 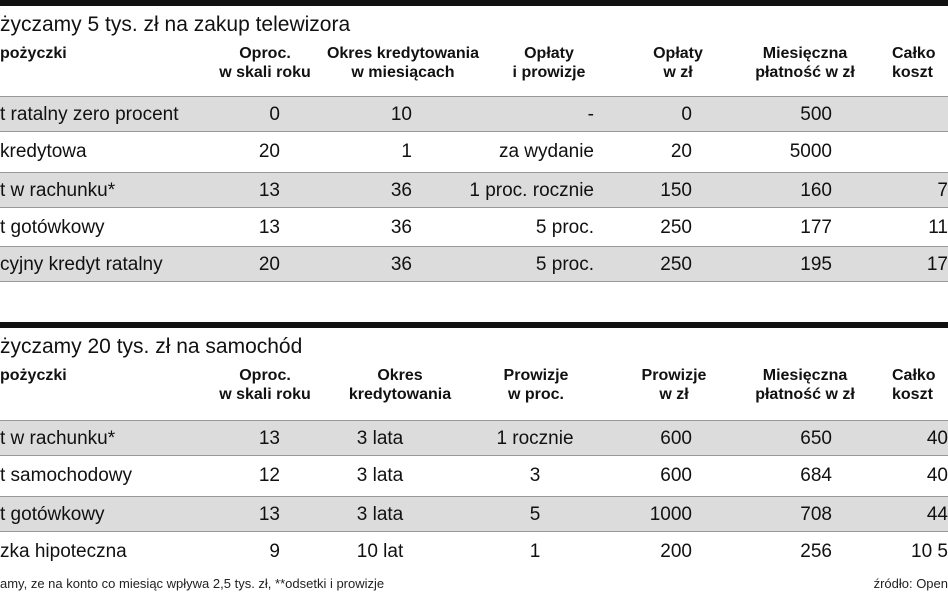 I want to click on table-cell: 9, so click(x=274, y=551).